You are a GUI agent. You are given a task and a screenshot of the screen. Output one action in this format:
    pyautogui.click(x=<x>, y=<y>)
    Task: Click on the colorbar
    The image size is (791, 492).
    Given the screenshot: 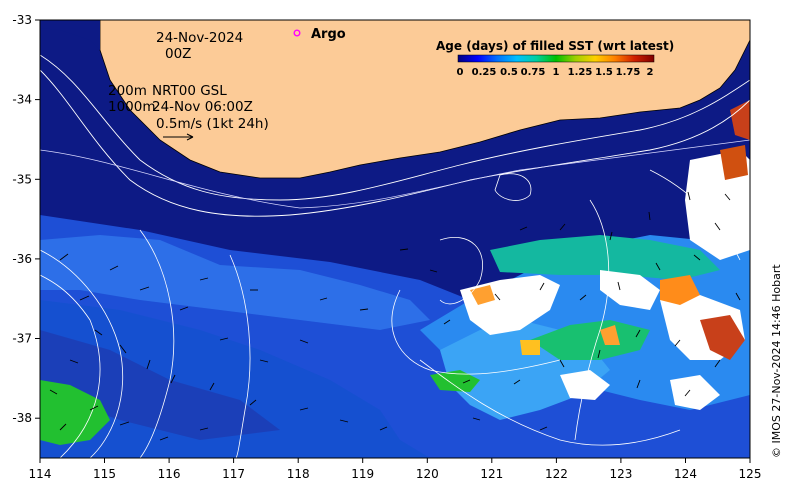 What is the action you would take?
    pyautogui.click(x=556, y=58)
    